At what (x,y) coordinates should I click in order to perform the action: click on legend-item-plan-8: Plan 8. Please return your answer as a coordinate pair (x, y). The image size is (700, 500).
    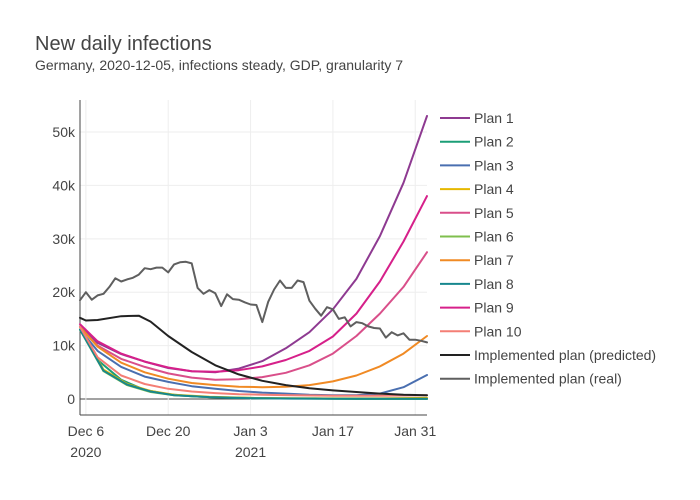
    Looking at the image, I should click on (477, 284).